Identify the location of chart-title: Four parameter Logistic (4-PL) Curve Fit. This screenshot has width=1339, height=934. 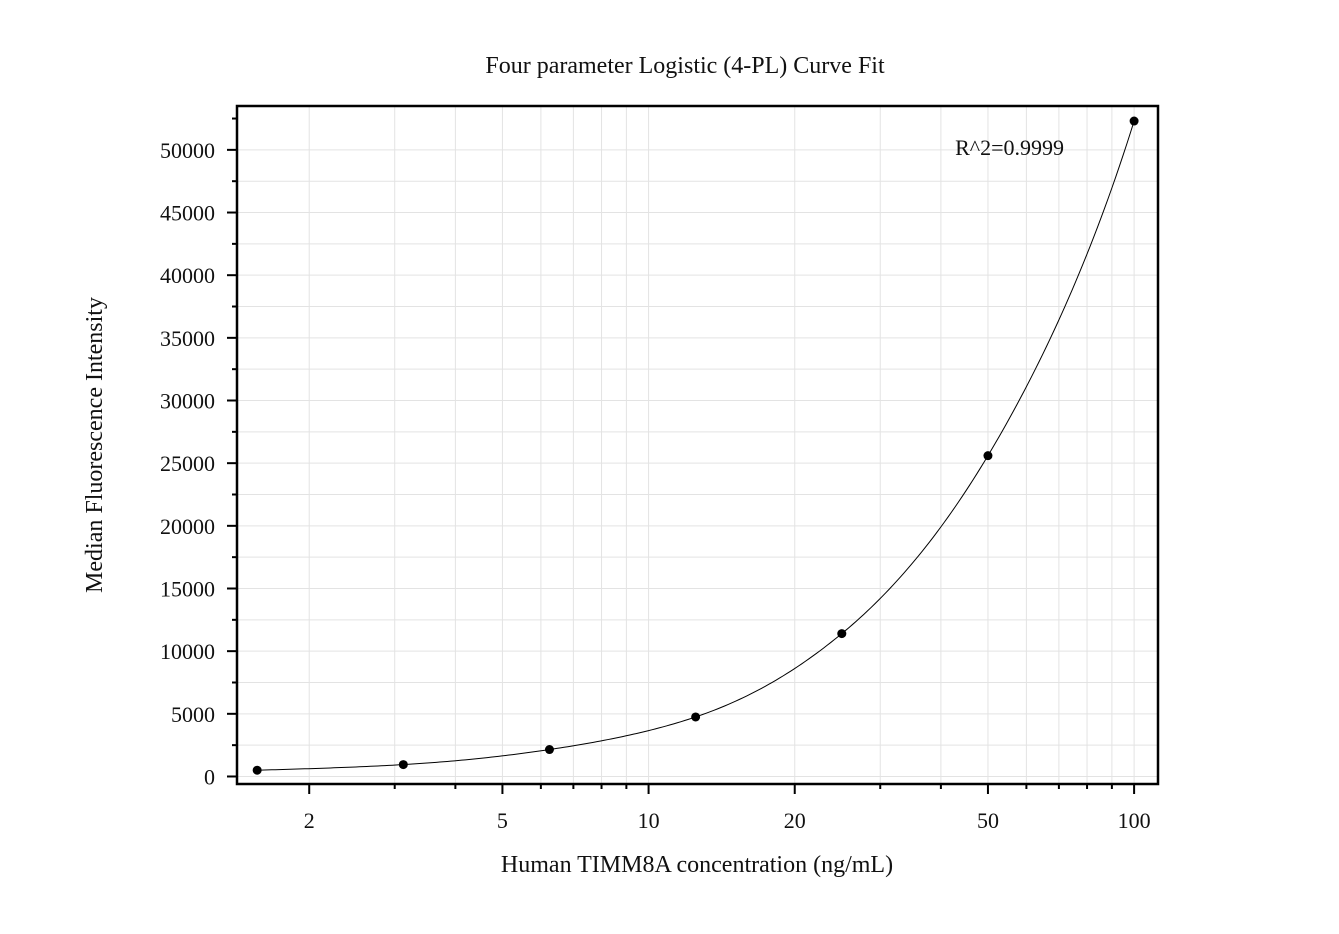
(685, 66).